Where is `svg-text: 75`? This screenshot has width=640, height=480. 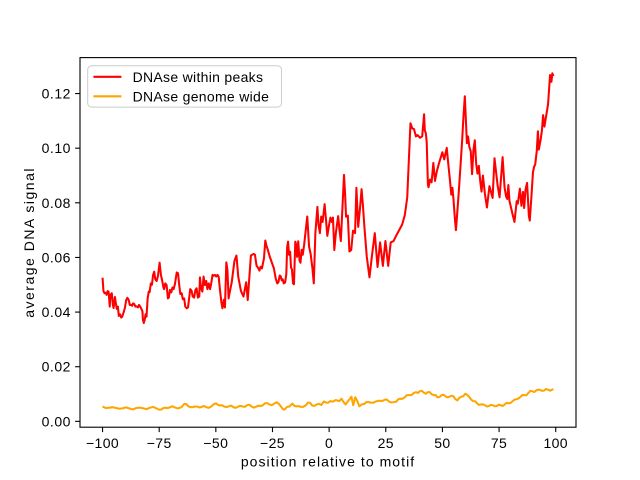 svg-text: 75 is located at coordinates (499, 443).